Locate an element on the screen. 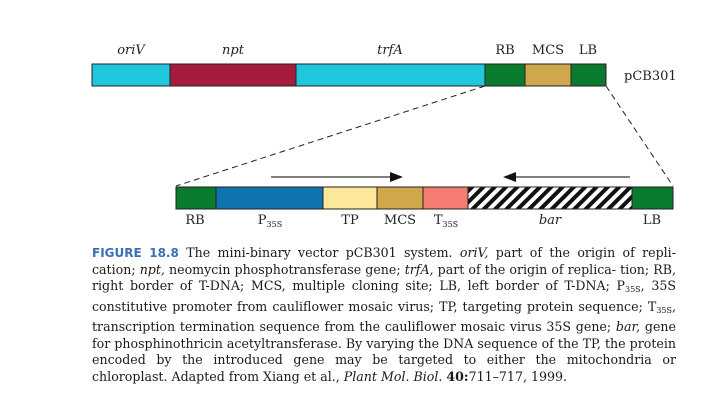 The width and height of the screenshot is (709, 419). arrow-forward is located at coordinates (337, 177).